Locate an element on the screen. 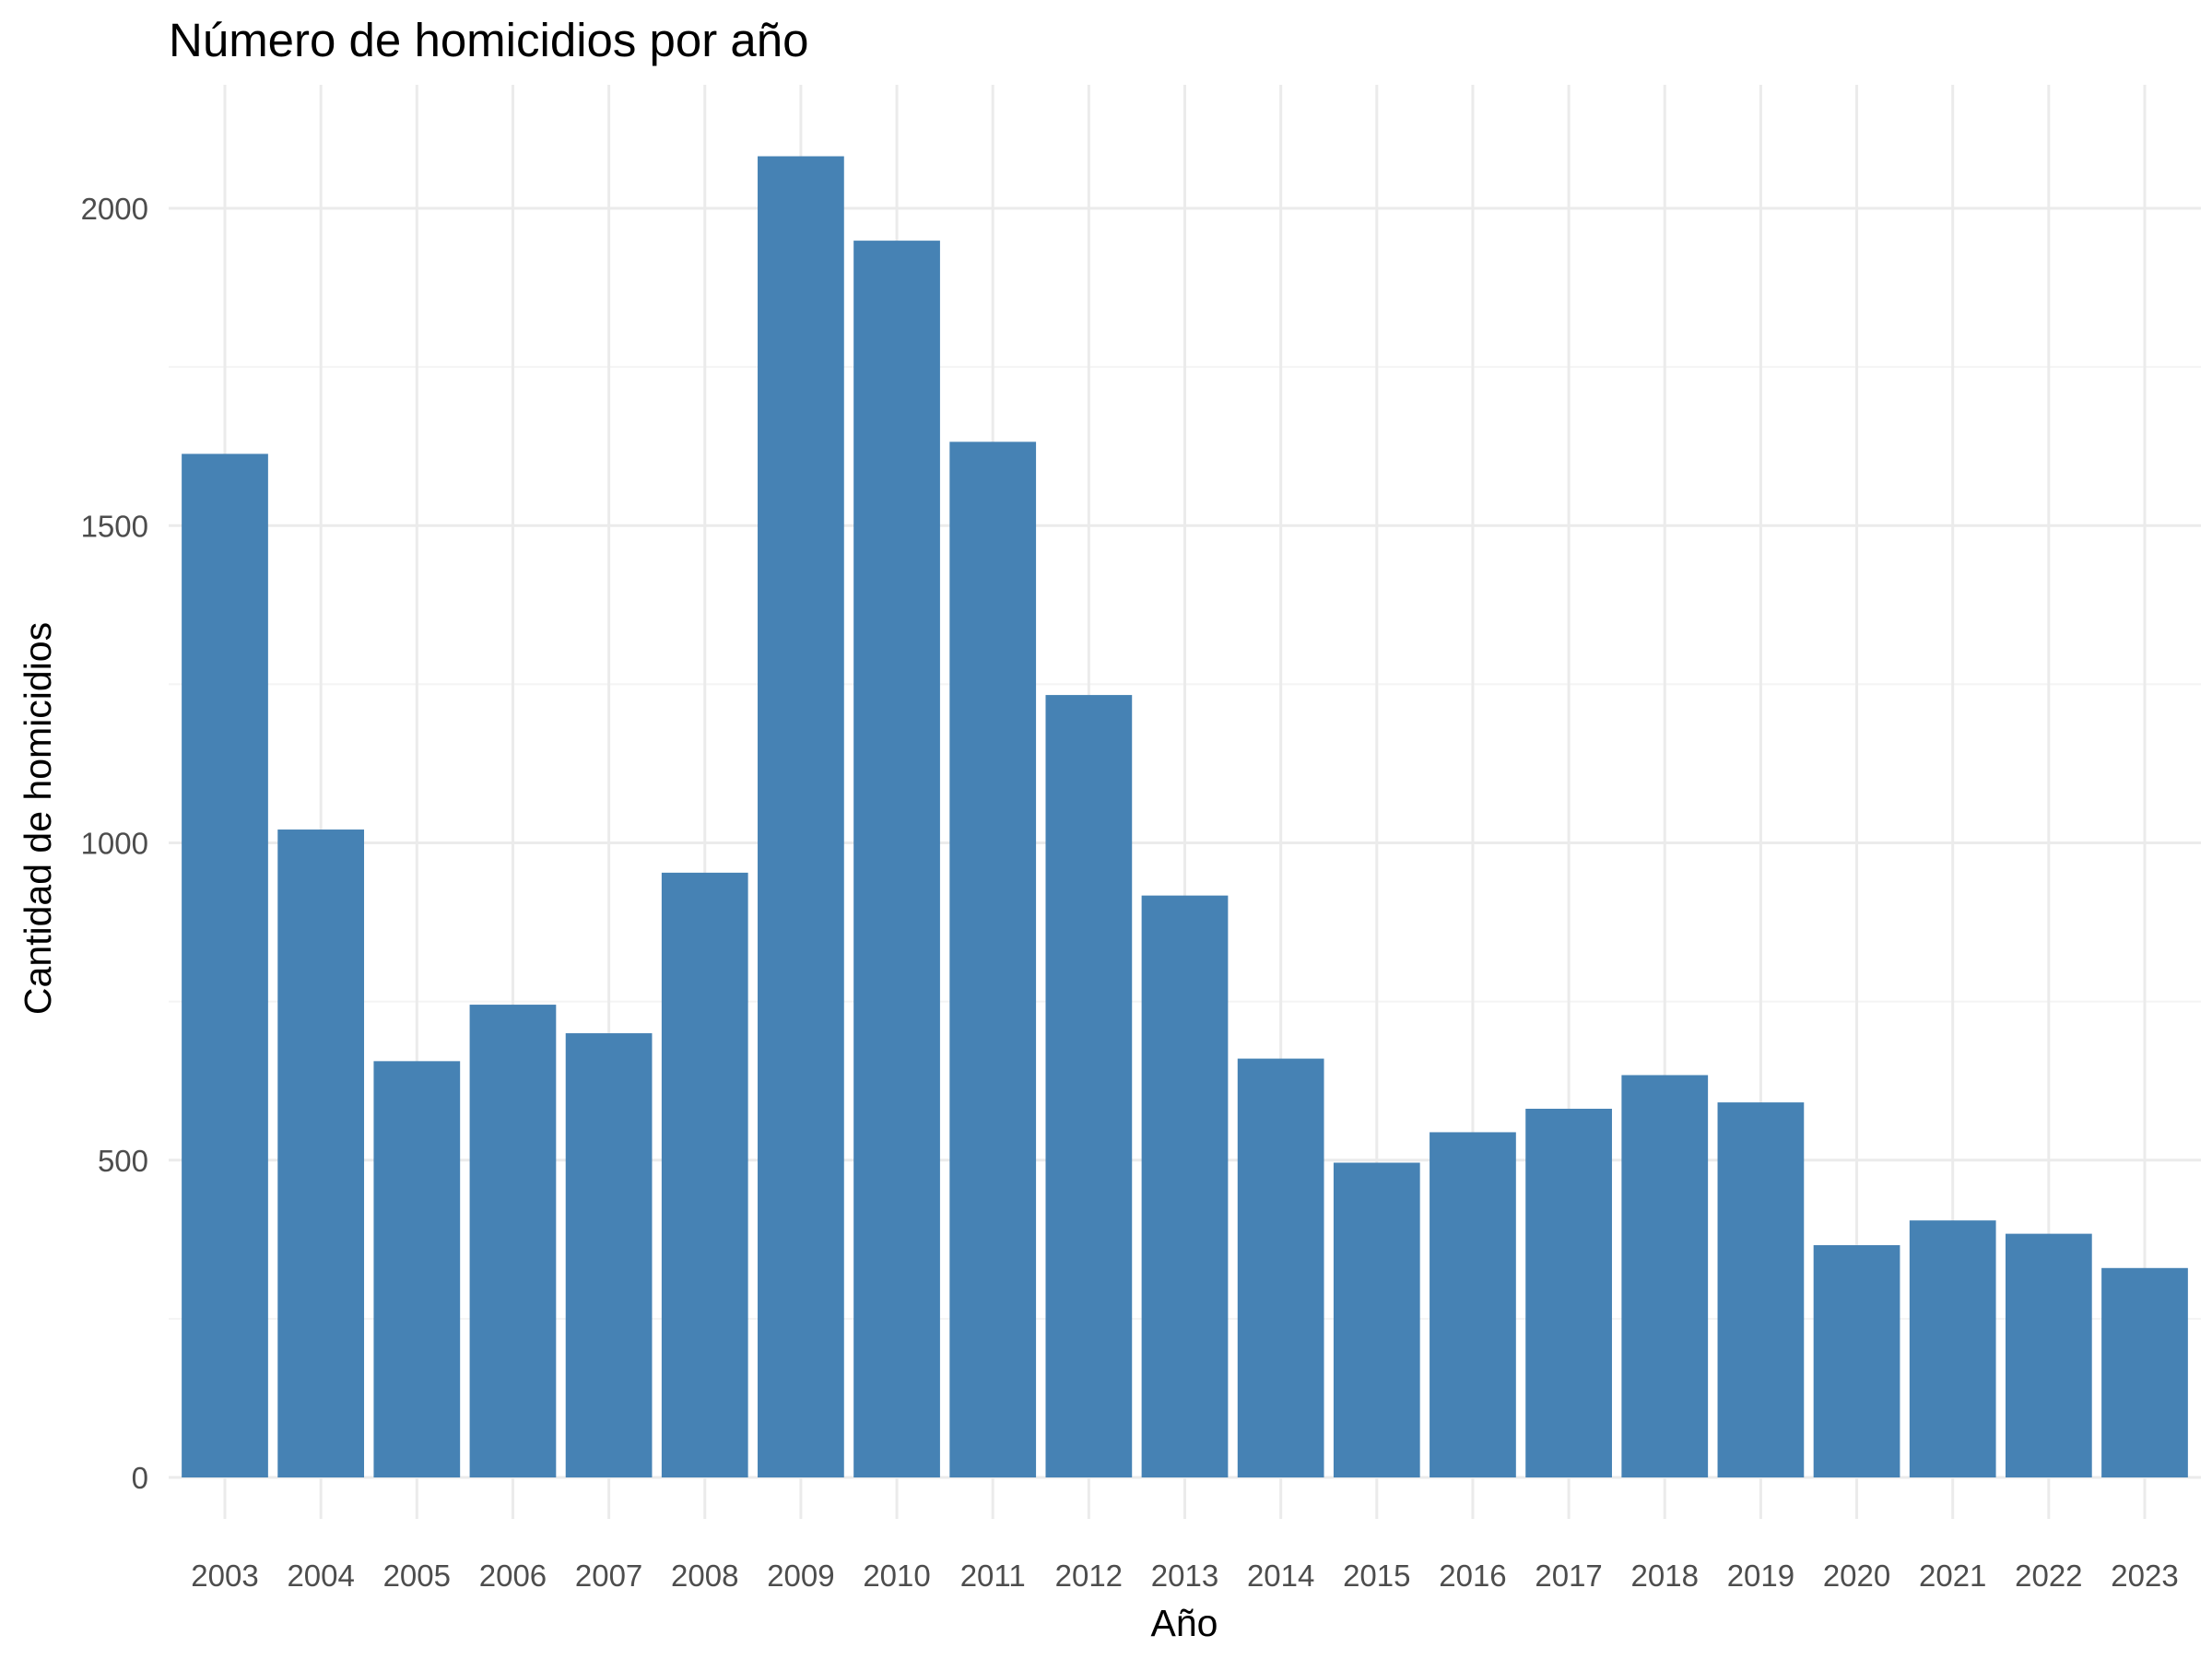 The width and height of the screenshot is (2212, 1659). y-tick-label: 0 is located at coordinates (140, 1478).